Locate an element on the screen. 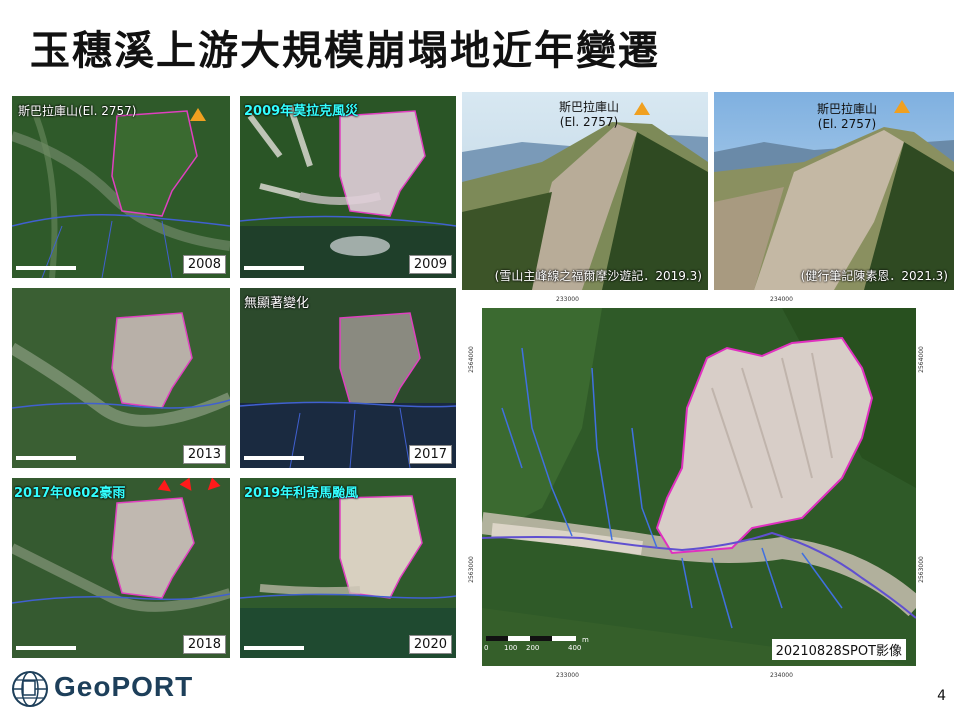 Image resolution: width=960 pixels, height=720 pixels. satellite-map-2013 is located at coordinates (121, 378).